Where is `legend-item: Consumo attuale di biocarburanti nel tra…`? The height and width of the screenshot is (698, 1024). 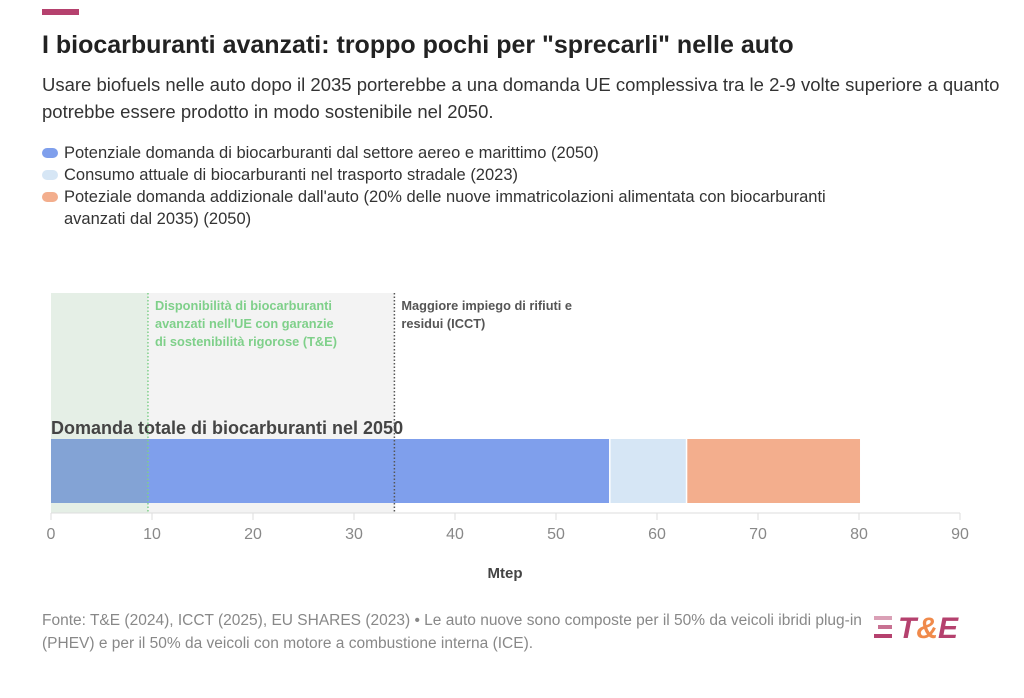
legend-item: Consumo attuale di biocarburanti nel tra… is located at coordinates (492, 175).